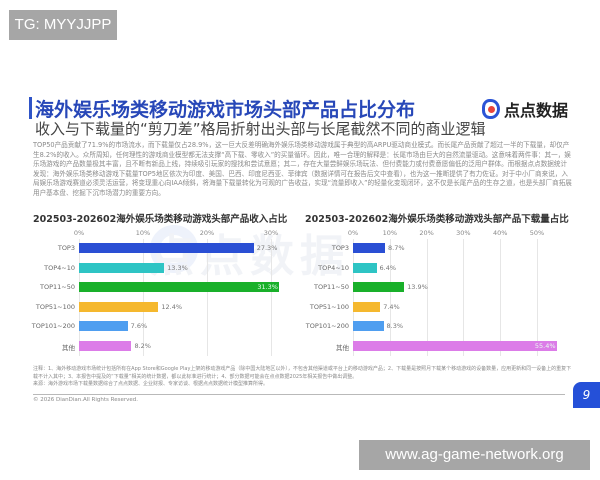 This screenshot has height=480, width=600. I want to click on diandian-logo-icon, so click(491, 109).